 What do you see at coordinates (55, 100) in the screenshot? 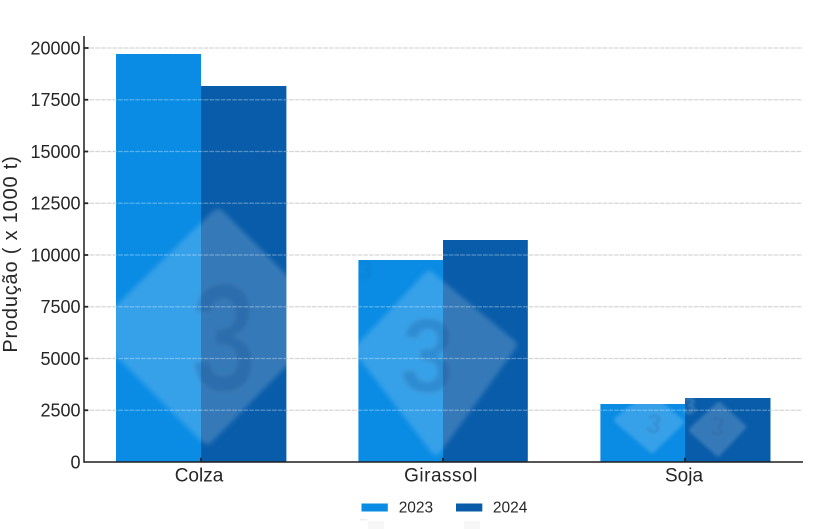
I see `svg-text: 17500` at bounding box center [55, 100].